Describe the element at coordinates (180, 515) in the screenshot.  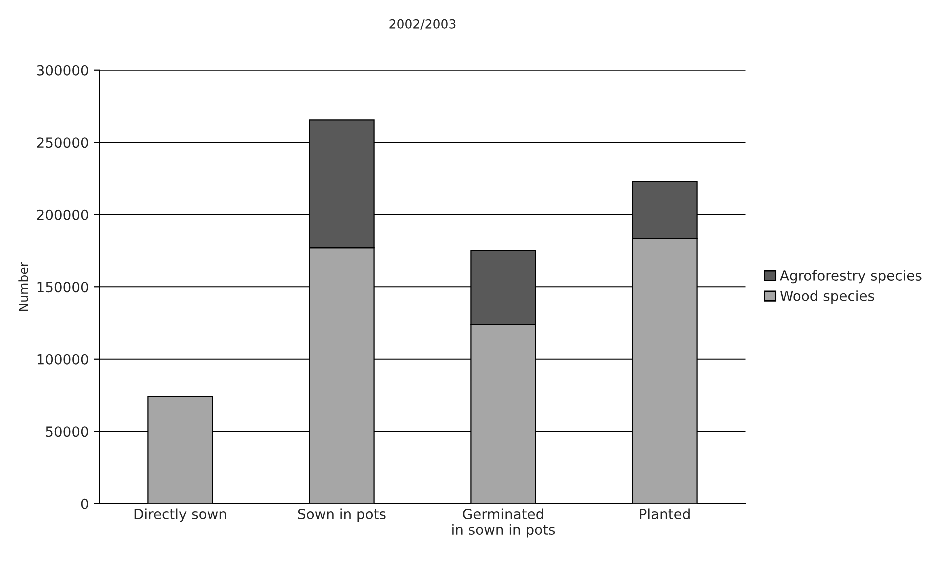
I see `x-tick-label: Directly sown` at that location.